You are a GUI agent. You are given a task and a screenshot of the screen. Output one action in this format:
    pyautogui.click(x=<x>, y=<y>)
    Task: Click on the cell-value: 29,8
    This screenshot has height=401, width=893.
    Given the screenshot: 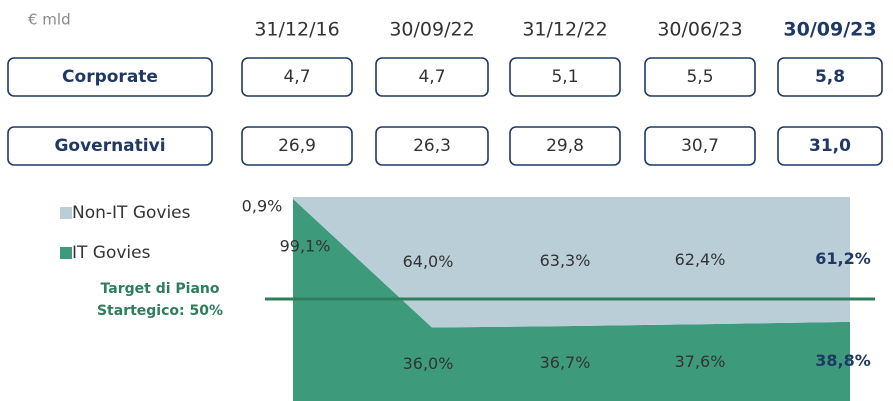 What is the action you would take?
    pyautogui.click(x=565, y=146)
    